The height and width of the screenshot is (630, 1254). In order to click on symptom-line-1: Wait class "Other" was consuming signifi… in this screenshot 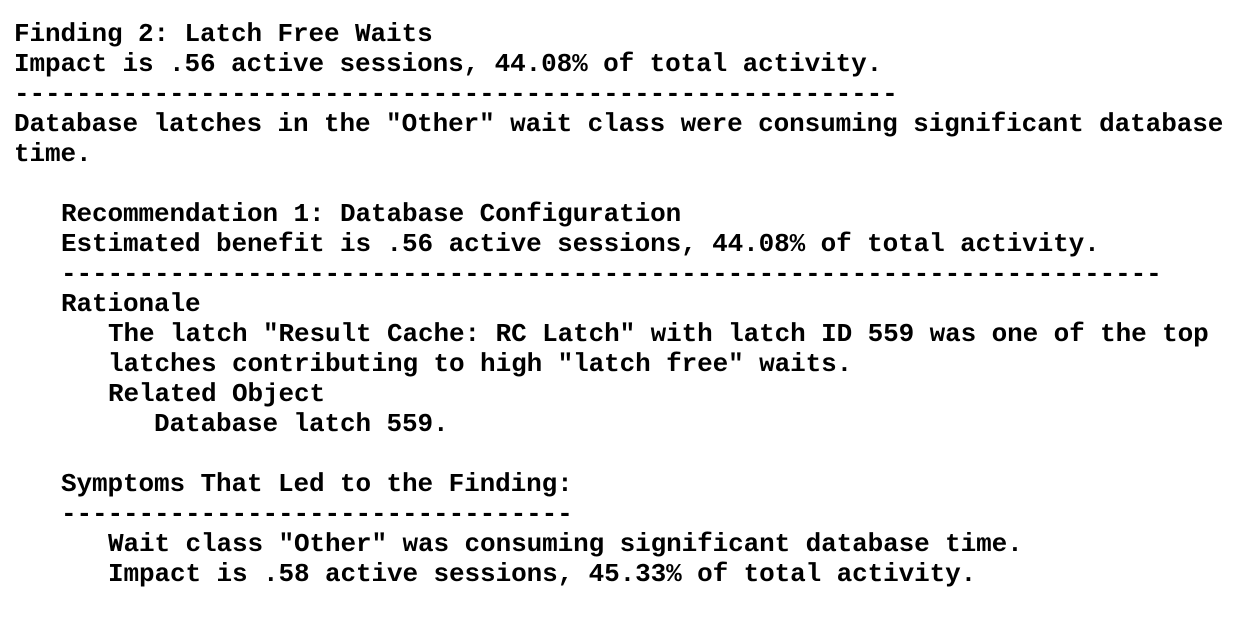, I will do `click(565, 544)`.